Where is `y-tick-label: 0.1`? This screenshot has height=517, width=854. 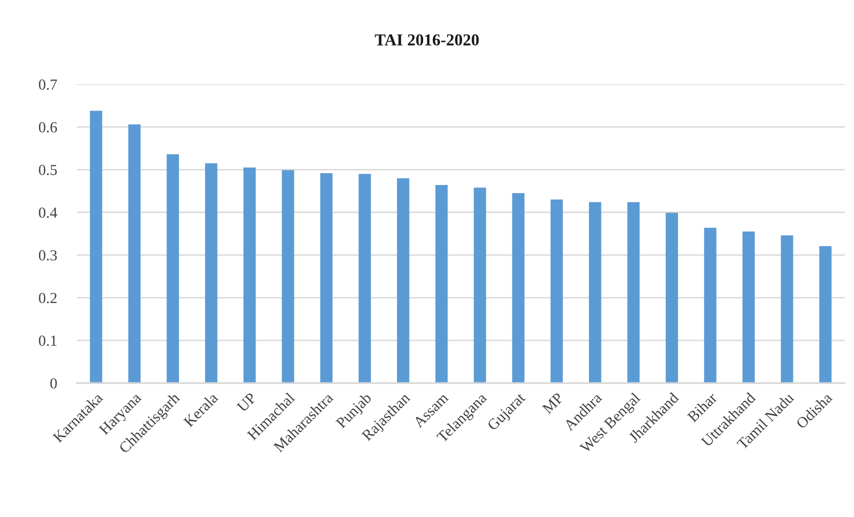
y-tick-label: 0.1 is located at coordinates (47, 341).